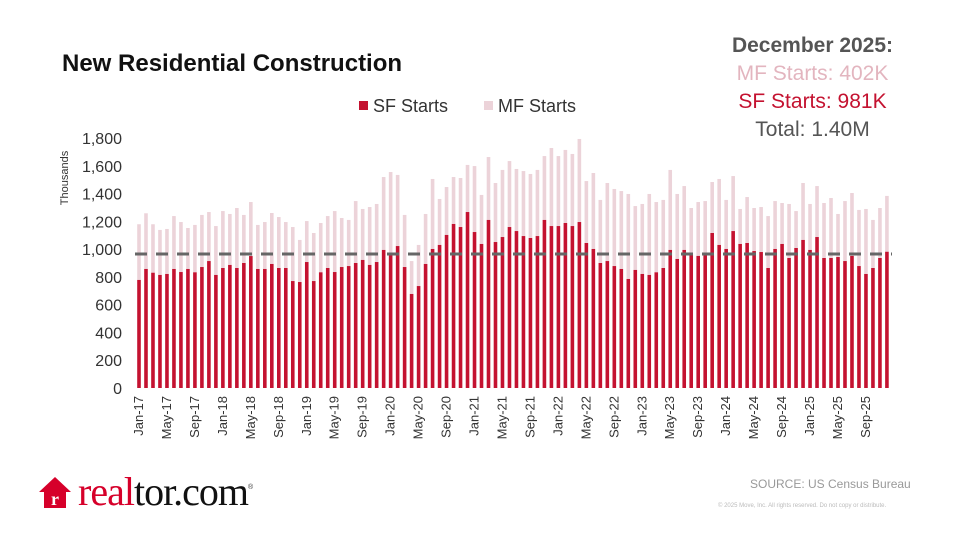 The image size is (960, 540). I want to click on x-tick-label: Jan-17, so click(138, 416).